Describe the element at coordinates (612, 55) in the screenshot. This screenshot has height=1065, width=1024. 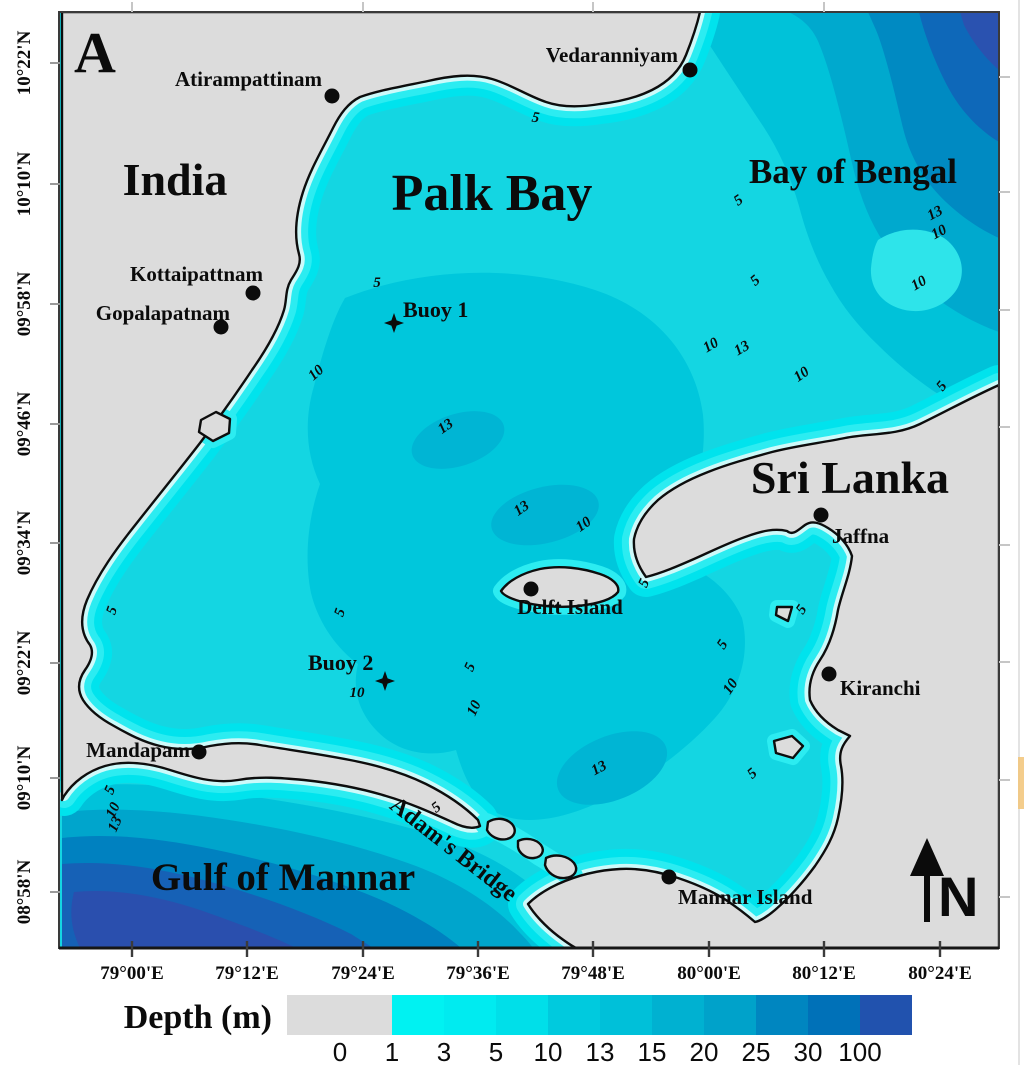
I see `place-label: Vedaranniyam` at that location.